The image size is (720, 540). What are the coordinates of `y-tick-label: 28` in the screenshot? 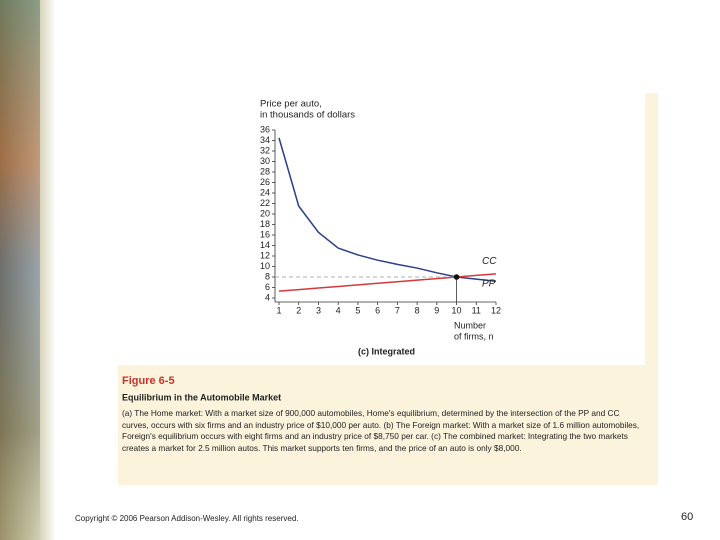 It's located at (265, 171).